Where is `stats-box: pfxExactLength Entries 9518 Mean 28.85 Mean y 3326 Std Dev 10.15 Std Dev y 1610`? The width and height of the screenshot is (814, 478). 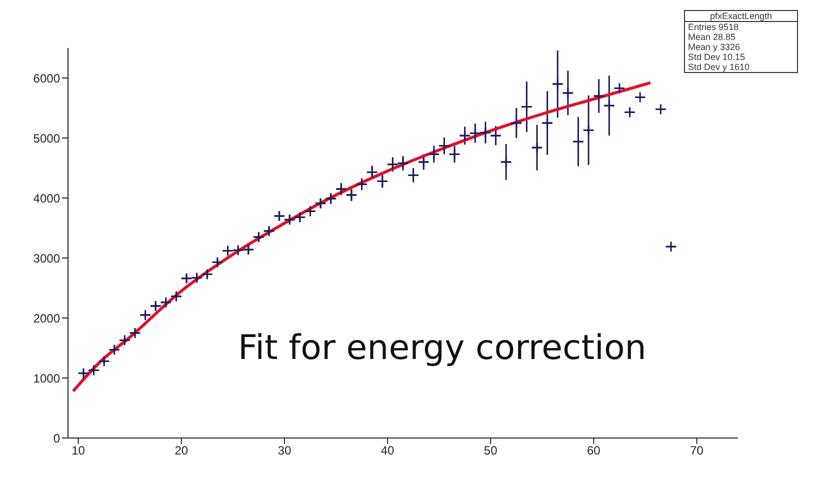
stats-box: pfxExactLength Entries 9518 Mean 28.85 Mean y 3326 Std Dev 10.15 Std Dev y 1610 is located at coordinates (741, 41).